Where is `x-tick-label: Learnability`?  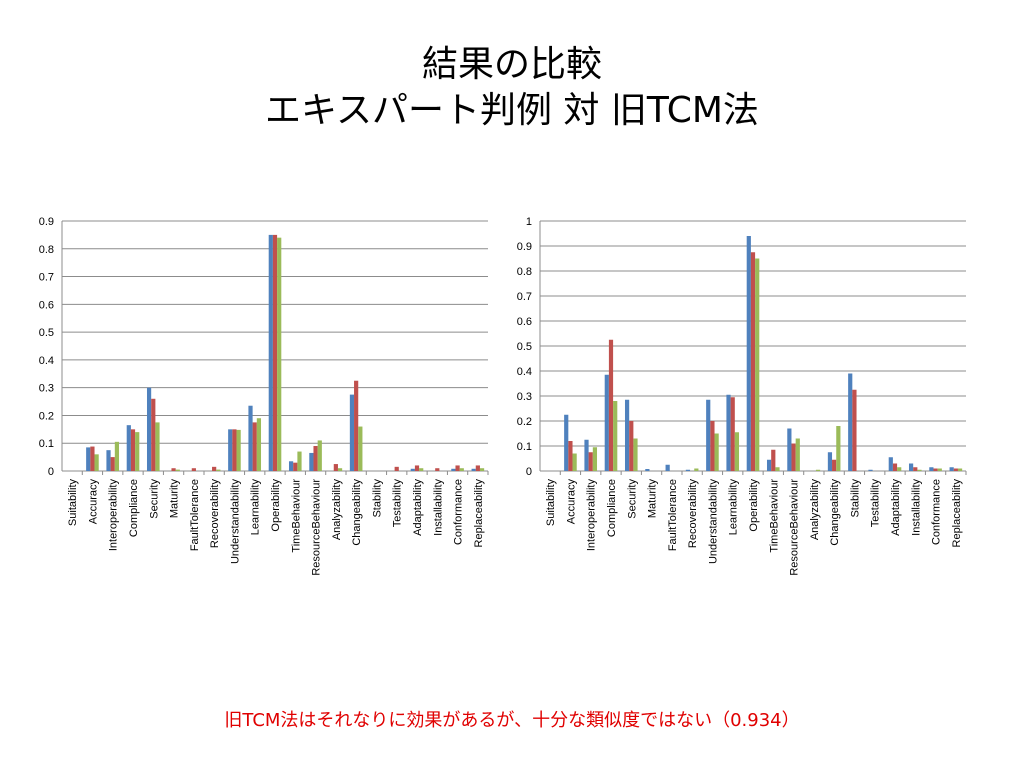 x-tick-label: Learnability is located at coordinates (734, 507).